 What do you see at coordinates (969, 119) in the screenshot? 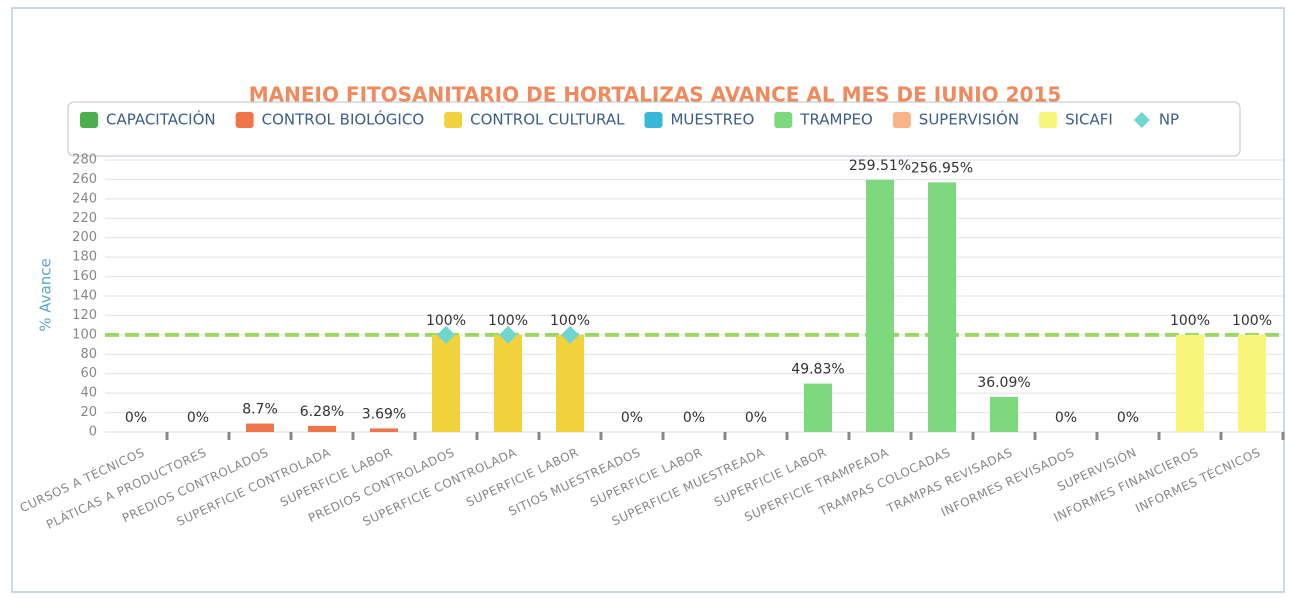
I see `legend-label: SUPERVISIÓN` at bounding box center [969, 119].